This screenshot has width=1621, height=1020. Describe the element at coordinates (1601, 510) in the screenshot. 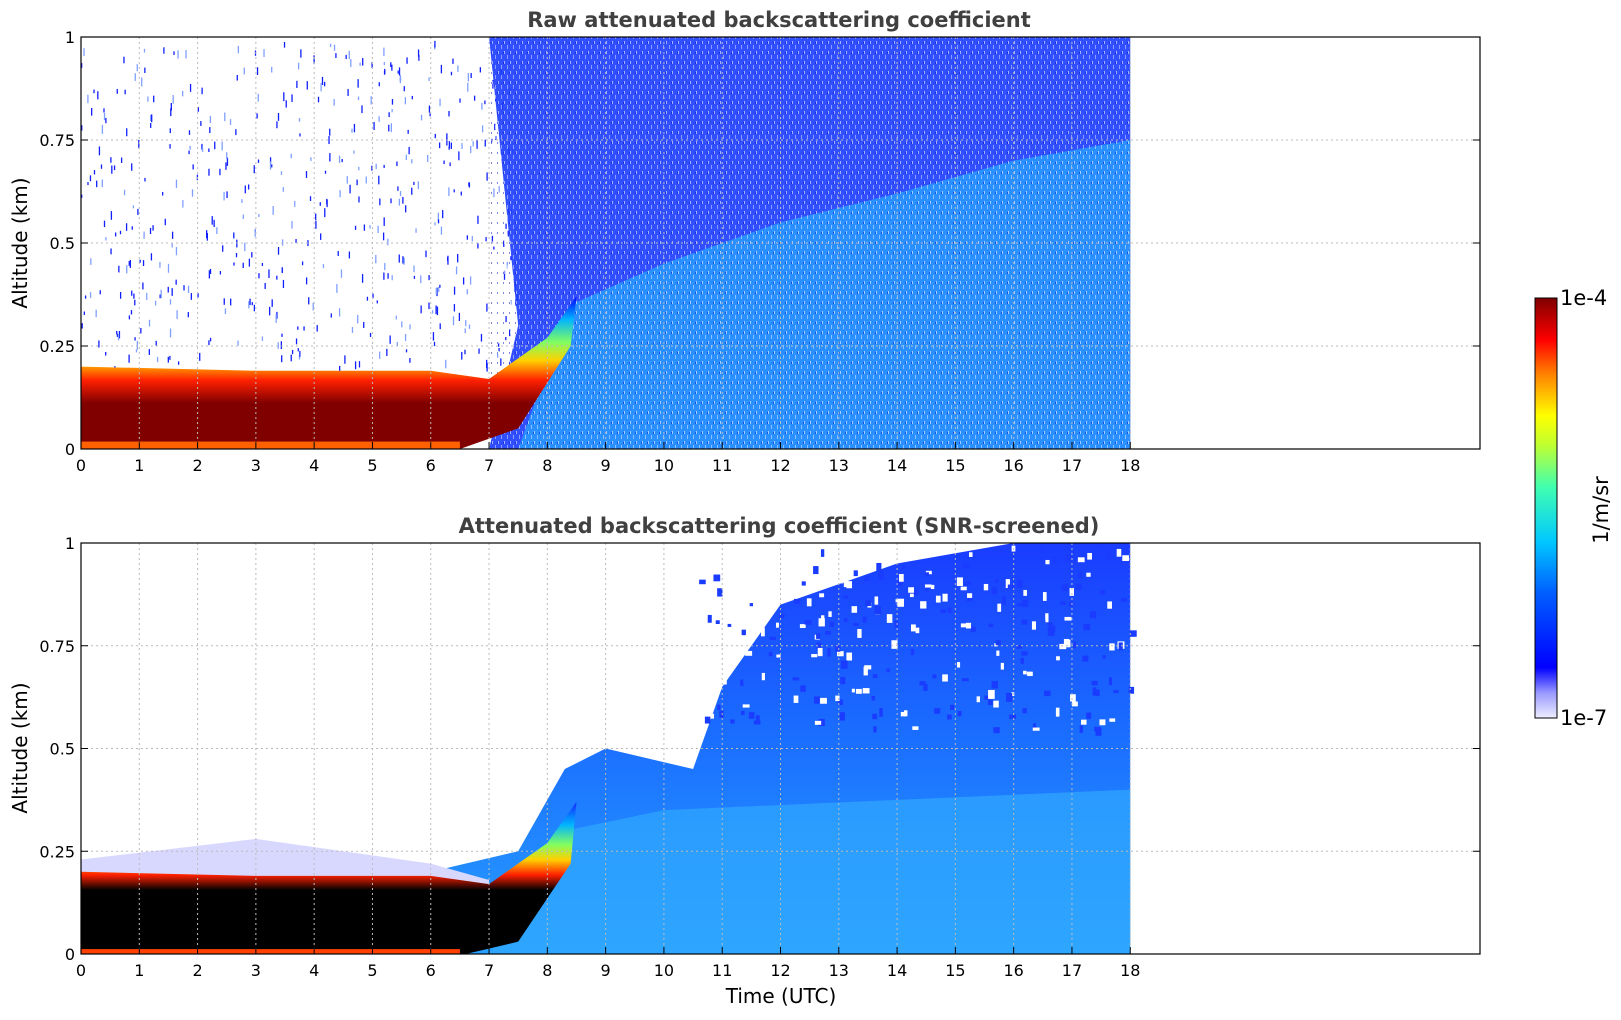

I see `colorbar-unit-label: 1/m/sr` at that location.